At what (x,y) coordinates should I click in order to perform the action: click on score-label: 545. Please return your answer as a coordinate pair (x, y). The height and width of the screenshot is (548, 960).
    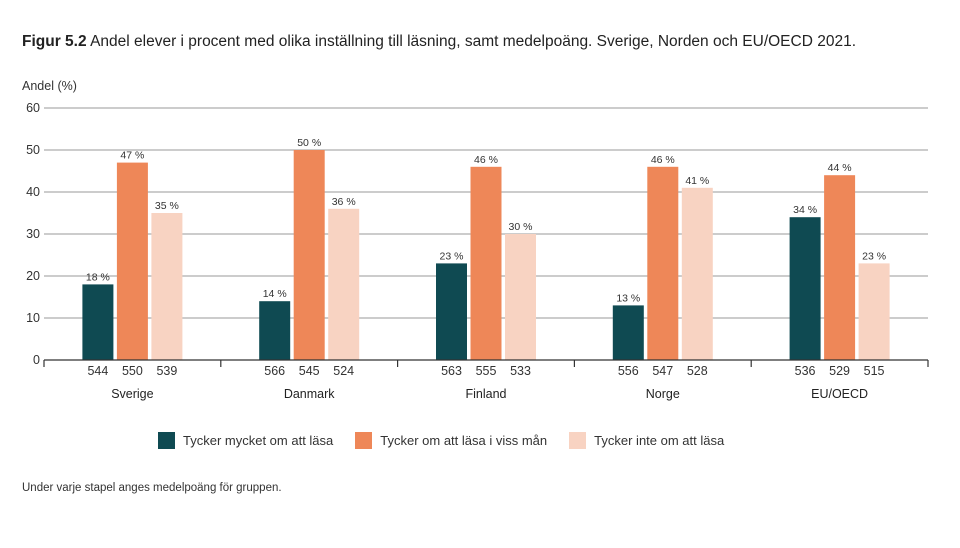
    Looking at the image, I should click on (309, 371).